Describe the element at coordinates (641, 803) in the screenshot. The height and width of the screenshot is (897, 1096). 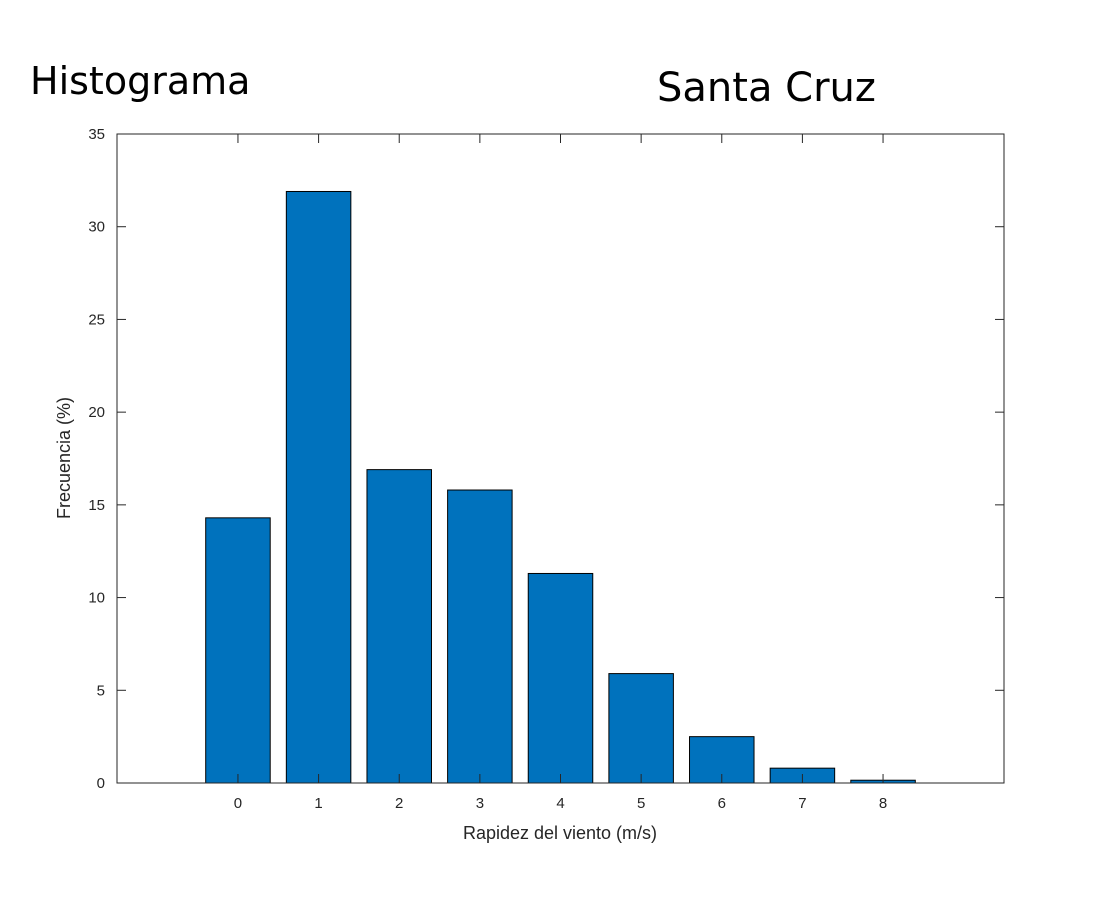
I see `x-tick-label: 5` at that location.